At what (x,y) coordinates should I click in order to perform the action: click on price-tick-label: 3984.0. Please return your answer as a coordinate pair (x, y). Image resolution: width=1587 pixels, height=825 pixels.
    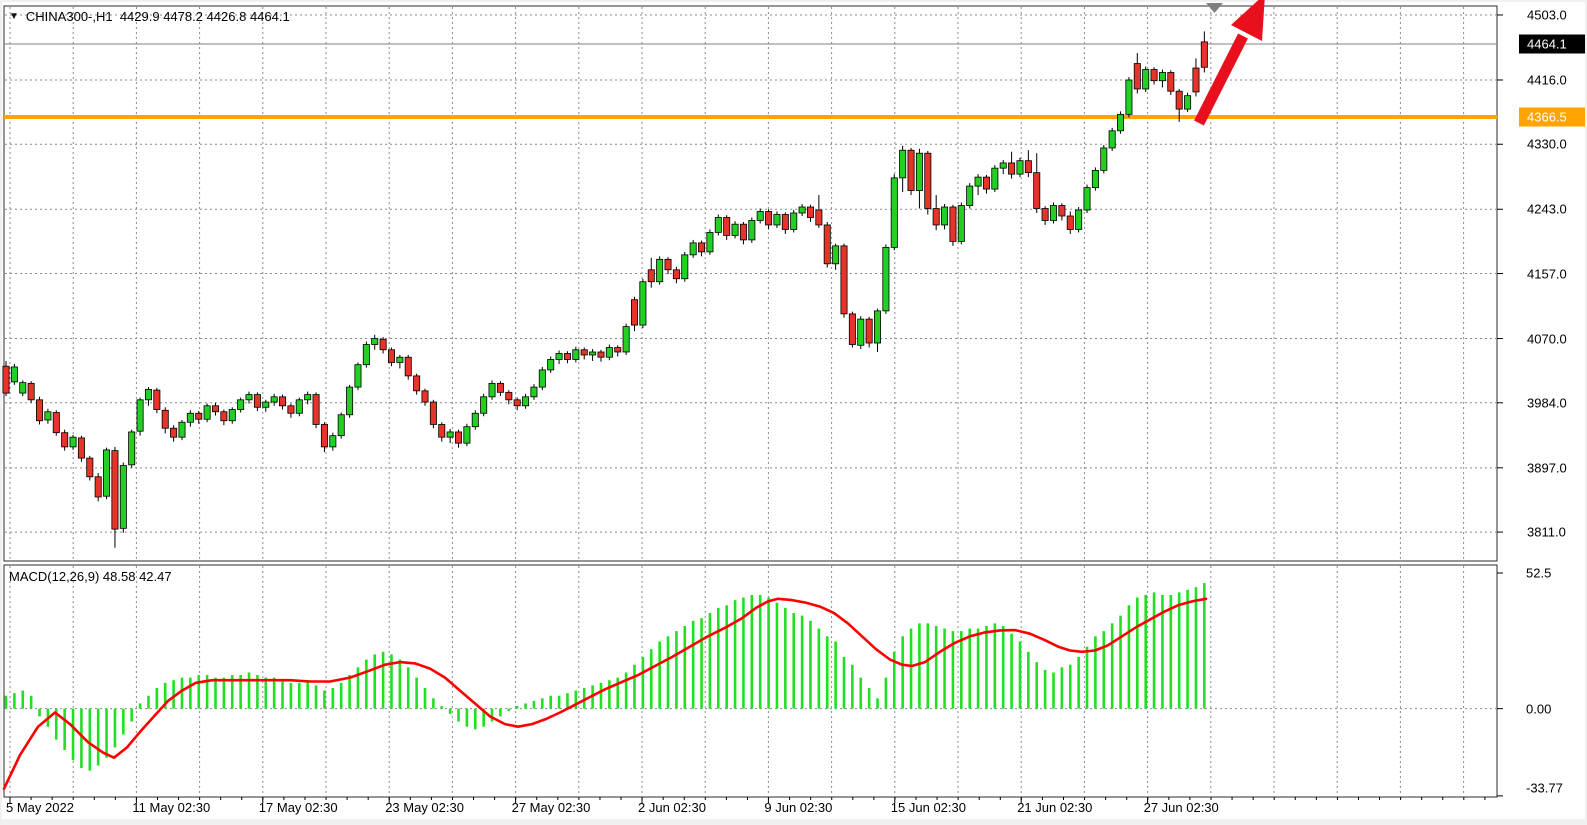
    Looking at the image, I should click on (1547, 403).